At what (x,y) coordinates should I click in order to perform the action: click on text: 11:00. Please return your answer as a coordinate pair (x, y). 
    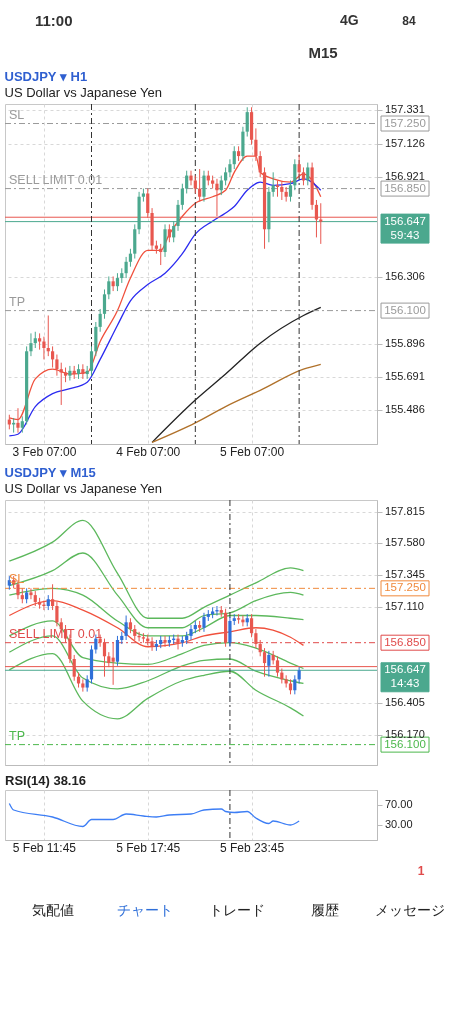
    Looking at the image, I should click on (54, 20).